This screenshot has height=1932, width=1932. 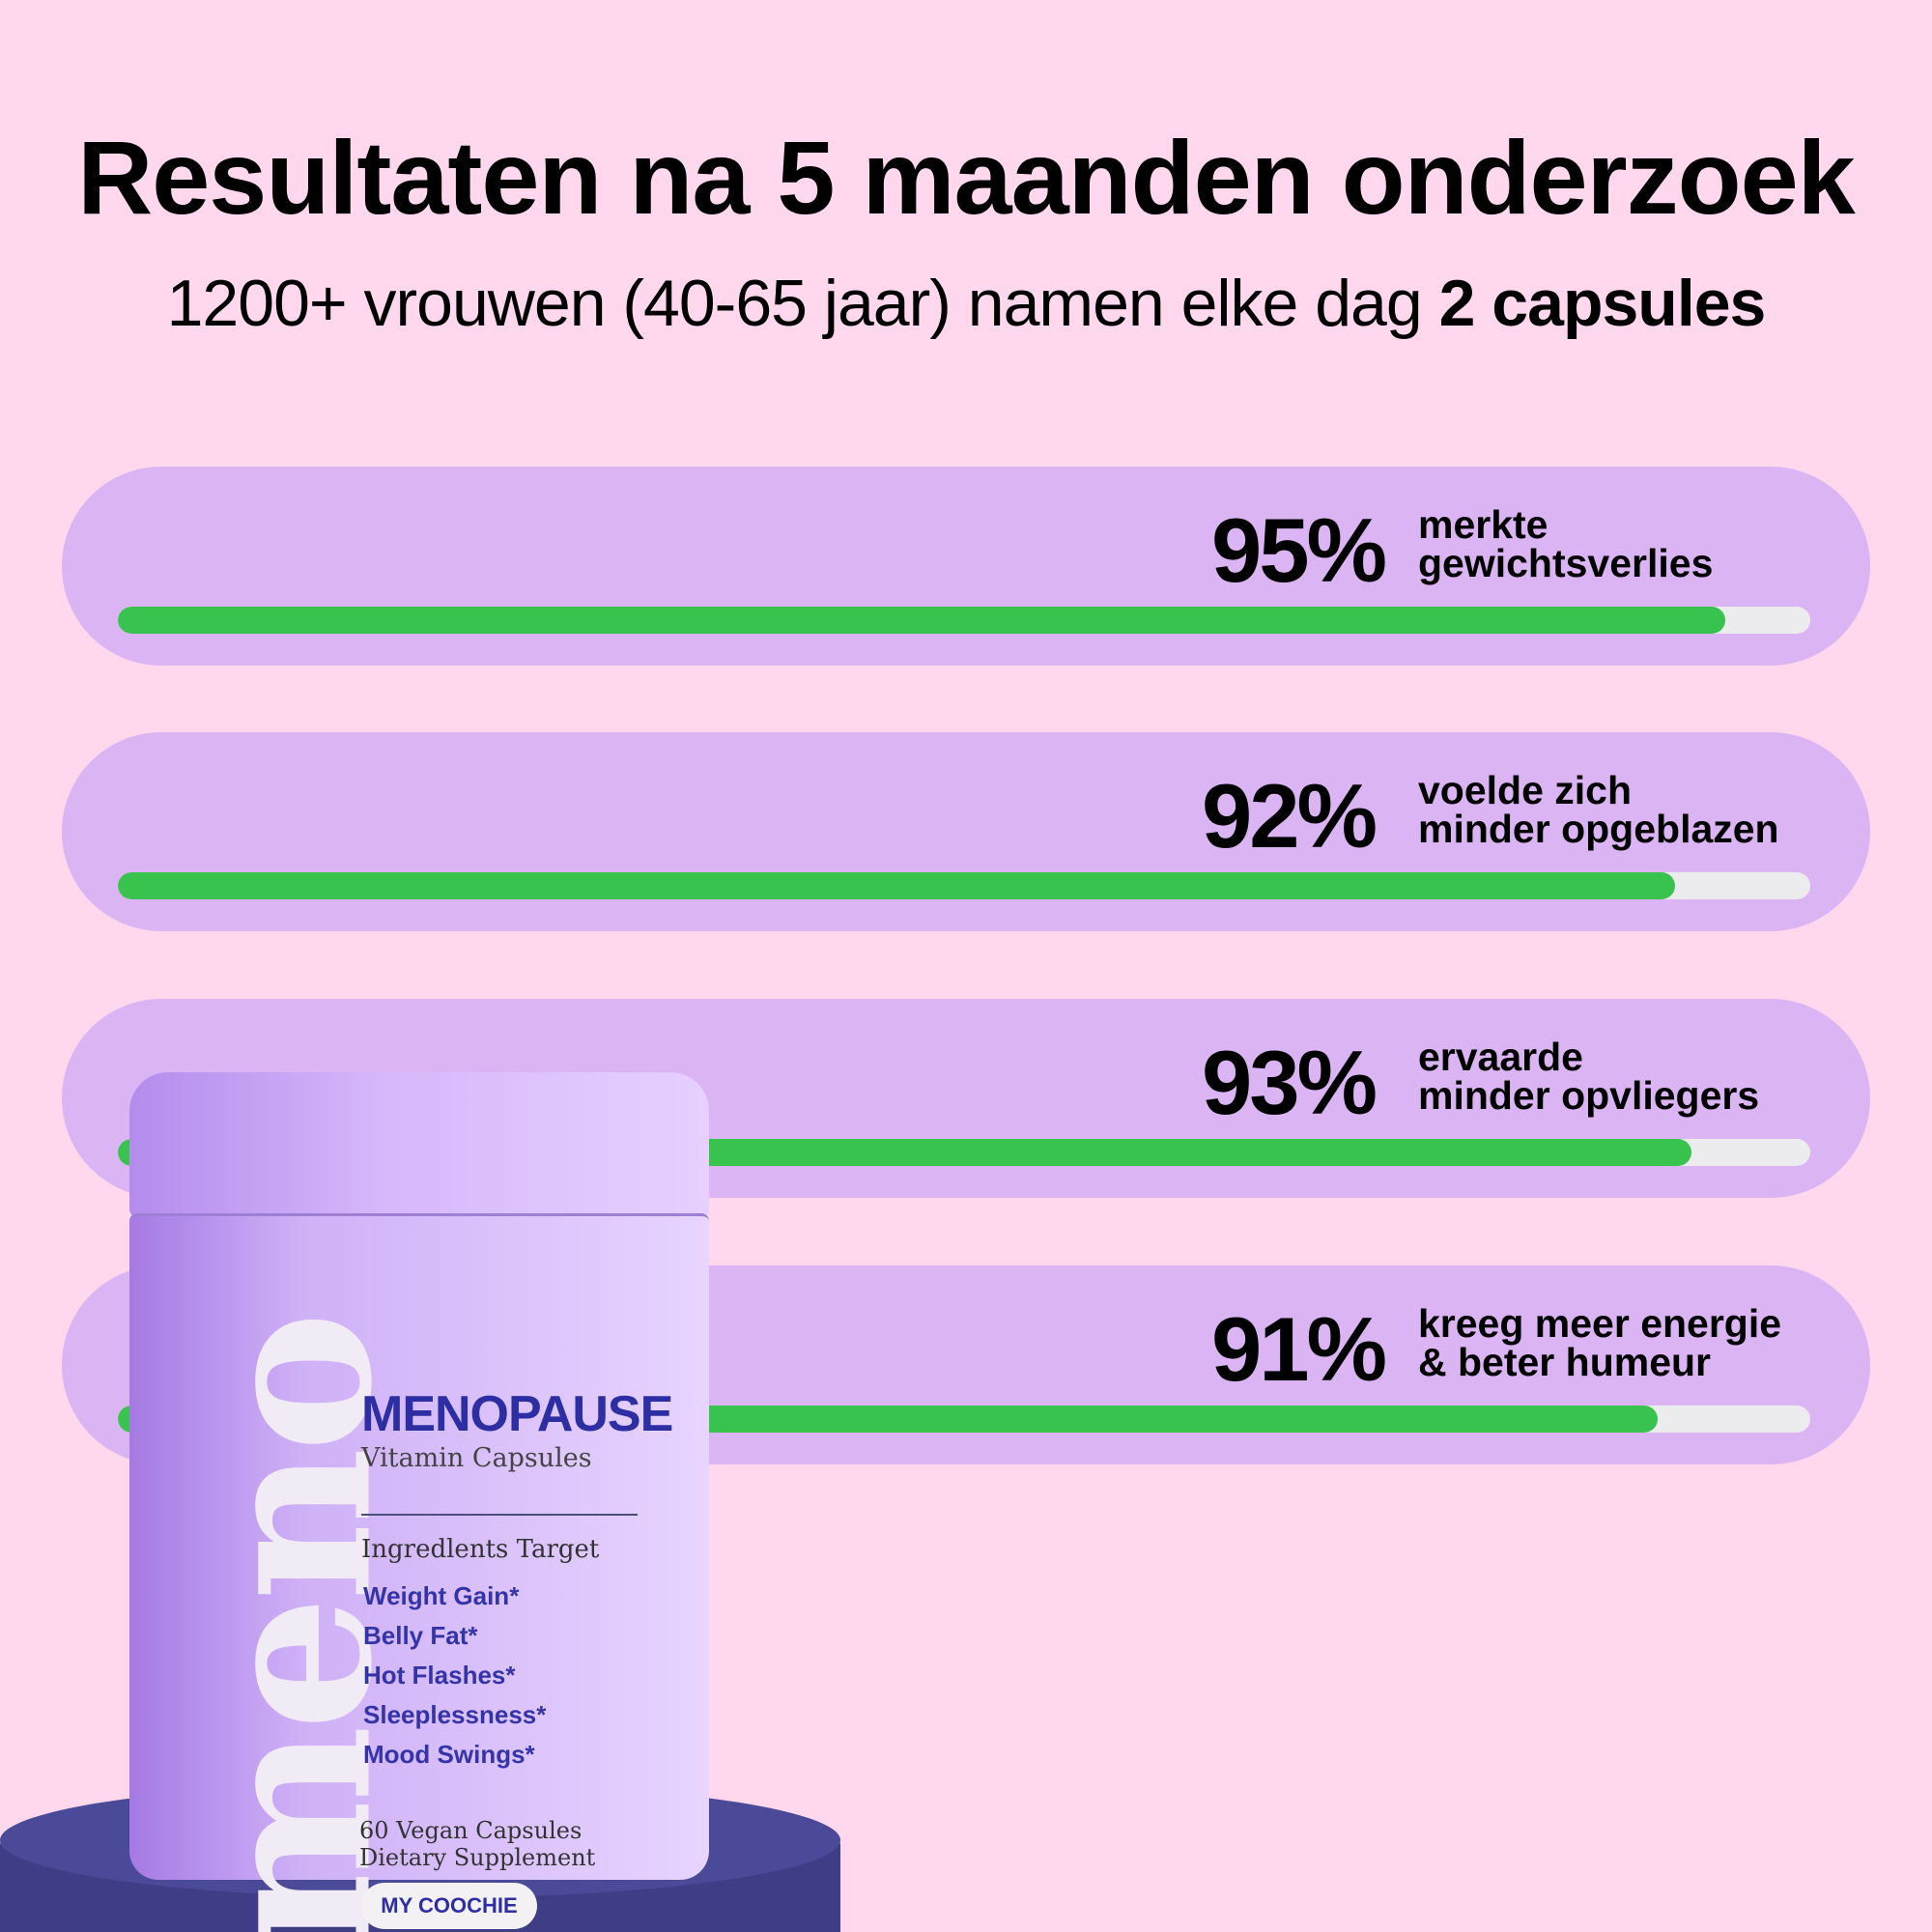 What do you see at coordinates (420, 1635) in the screenshot?
I see `ingredient-item: Belly Fat*` at bounding box center [420, 1635].